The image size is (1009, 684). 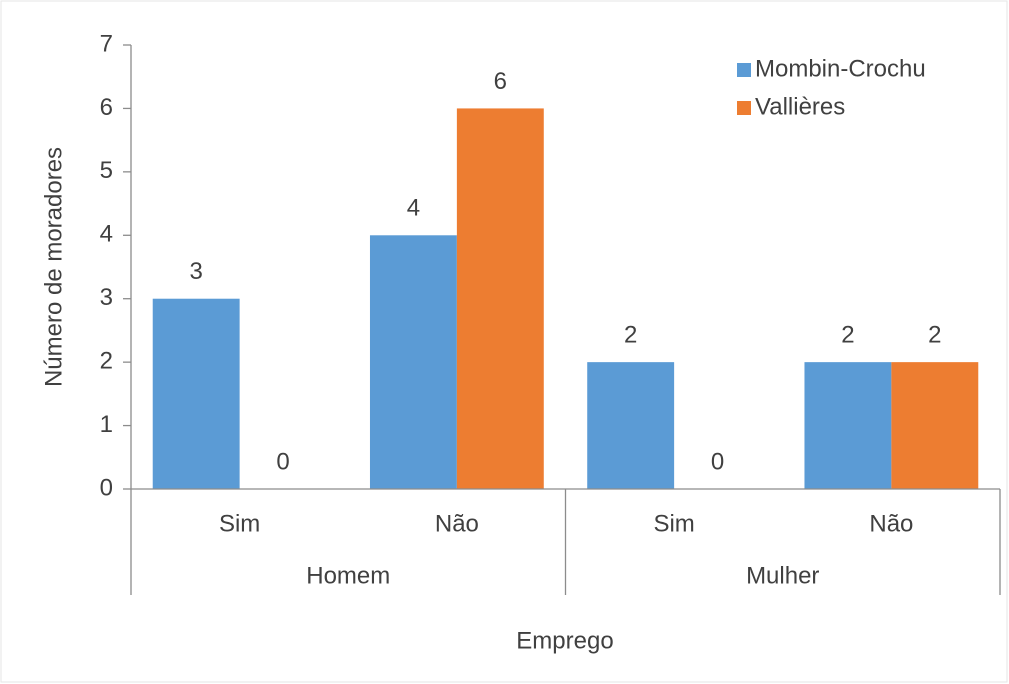 What do you see at coordinates (348, 575) in the screenshot?
I see `group-label: Homem` at bounding box center [348, 575].